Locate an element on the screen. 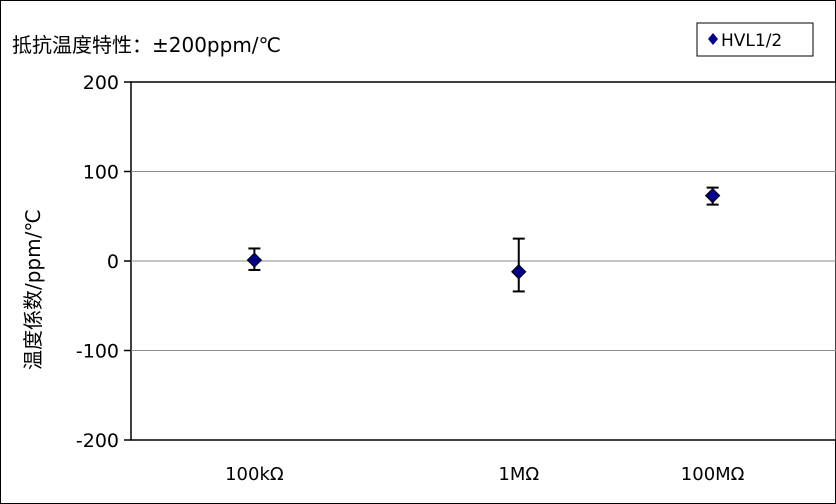 The image size is (836, 504). chart-title: 抵抗温度特性：±200ppm/℃ is located at coordinates (146, 45).